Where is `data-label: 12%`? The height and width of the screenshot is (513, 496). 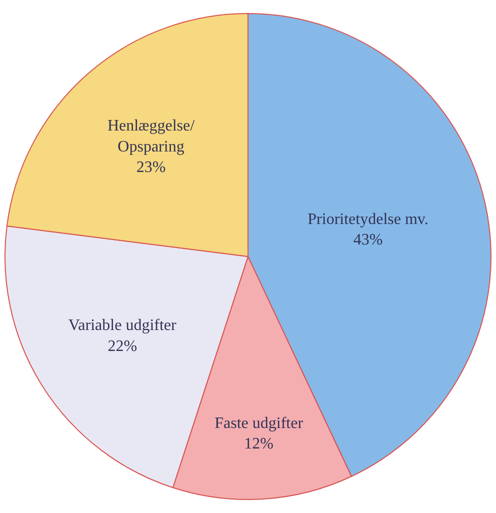 data-label: 12% is located at coordinates (259, 444).